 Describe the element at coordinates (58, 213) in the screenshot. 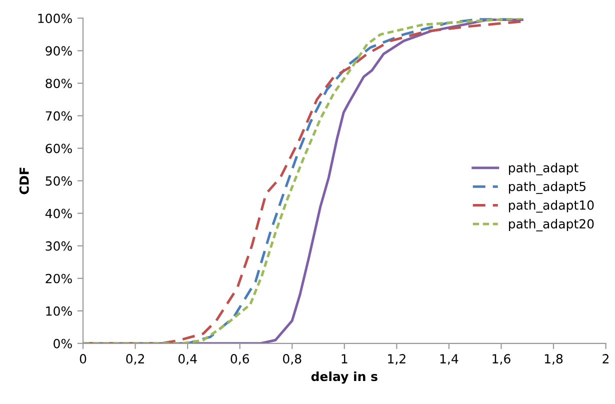

I see `y-tick-label: 40%` at that location.